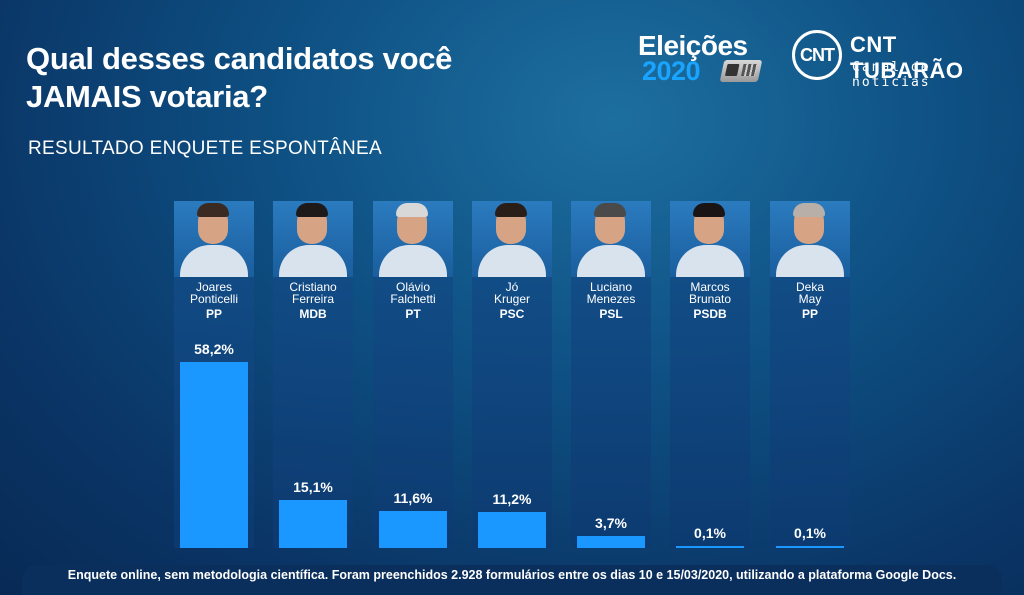  What do you see at coordinates (611, 287) in the screenshot?
I see `candidate-first-name: Luciano` at bounding box center [611, 287].